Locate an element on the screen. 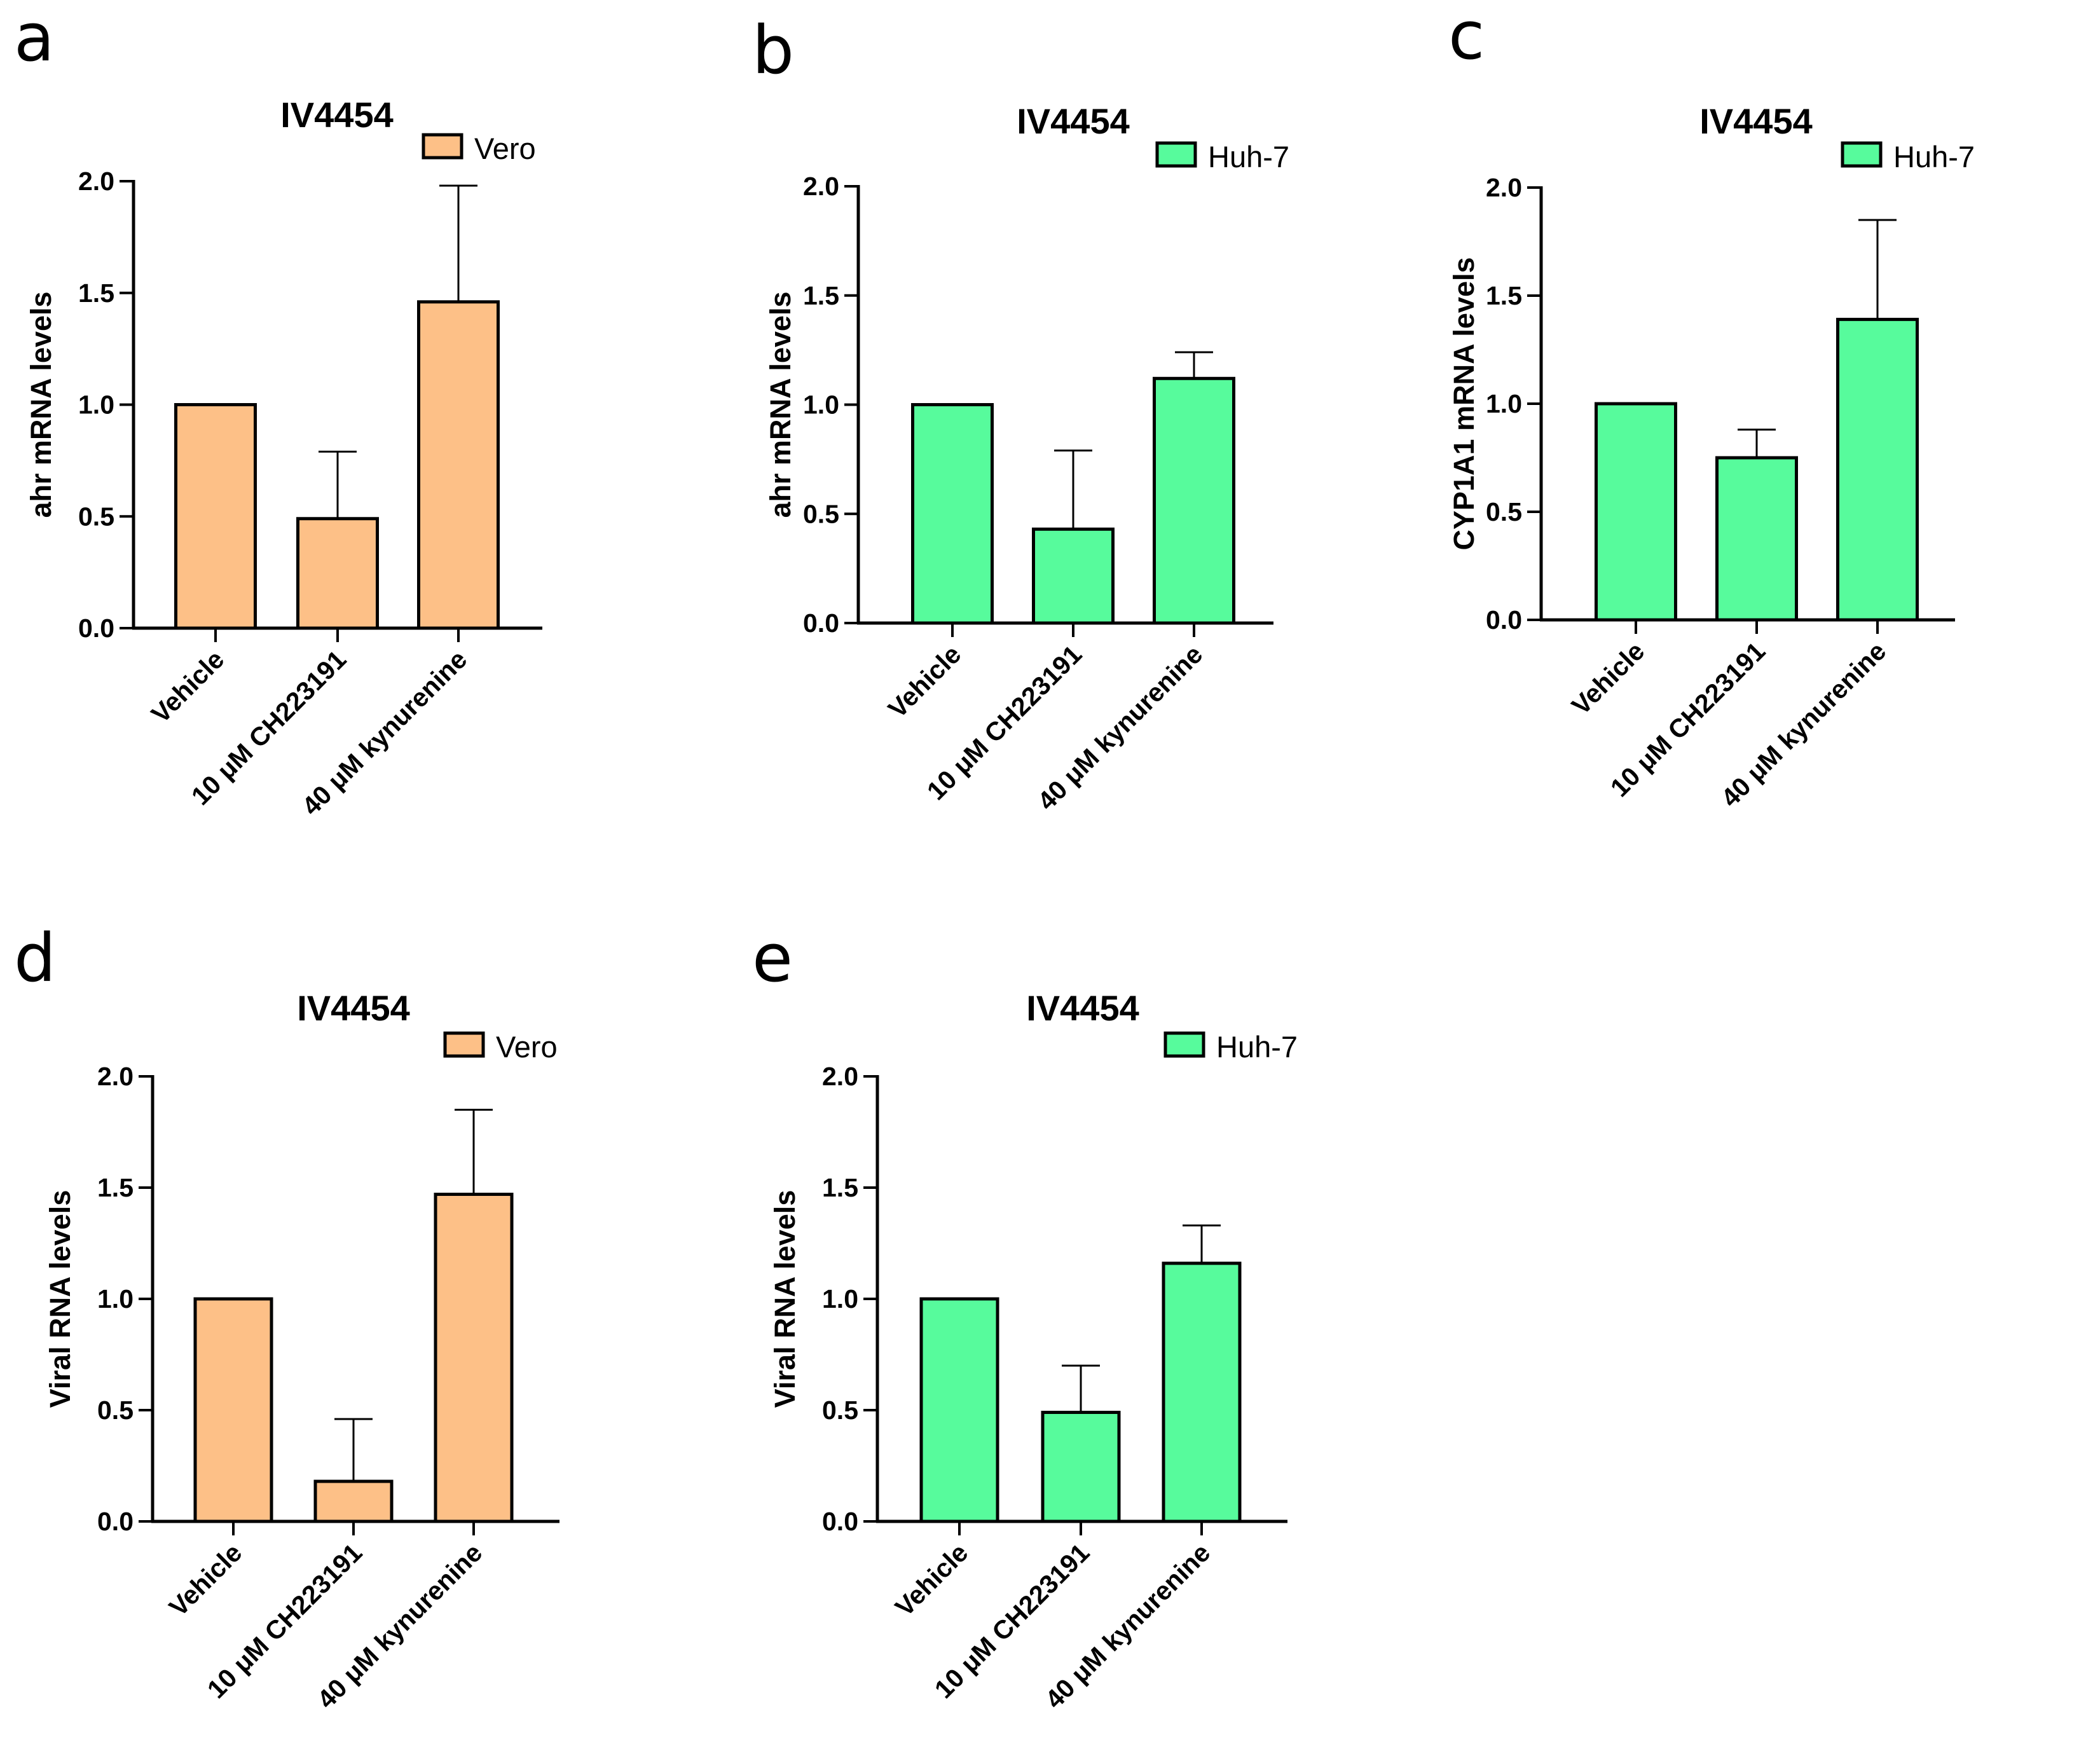  panel-letter: b is located at coordinates (773, 50).